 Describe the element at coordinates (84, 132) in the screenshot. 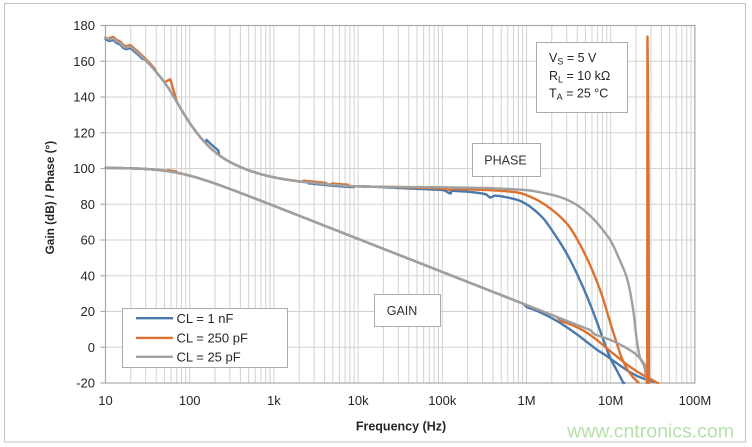

I see `svg-text: 120` at that location.